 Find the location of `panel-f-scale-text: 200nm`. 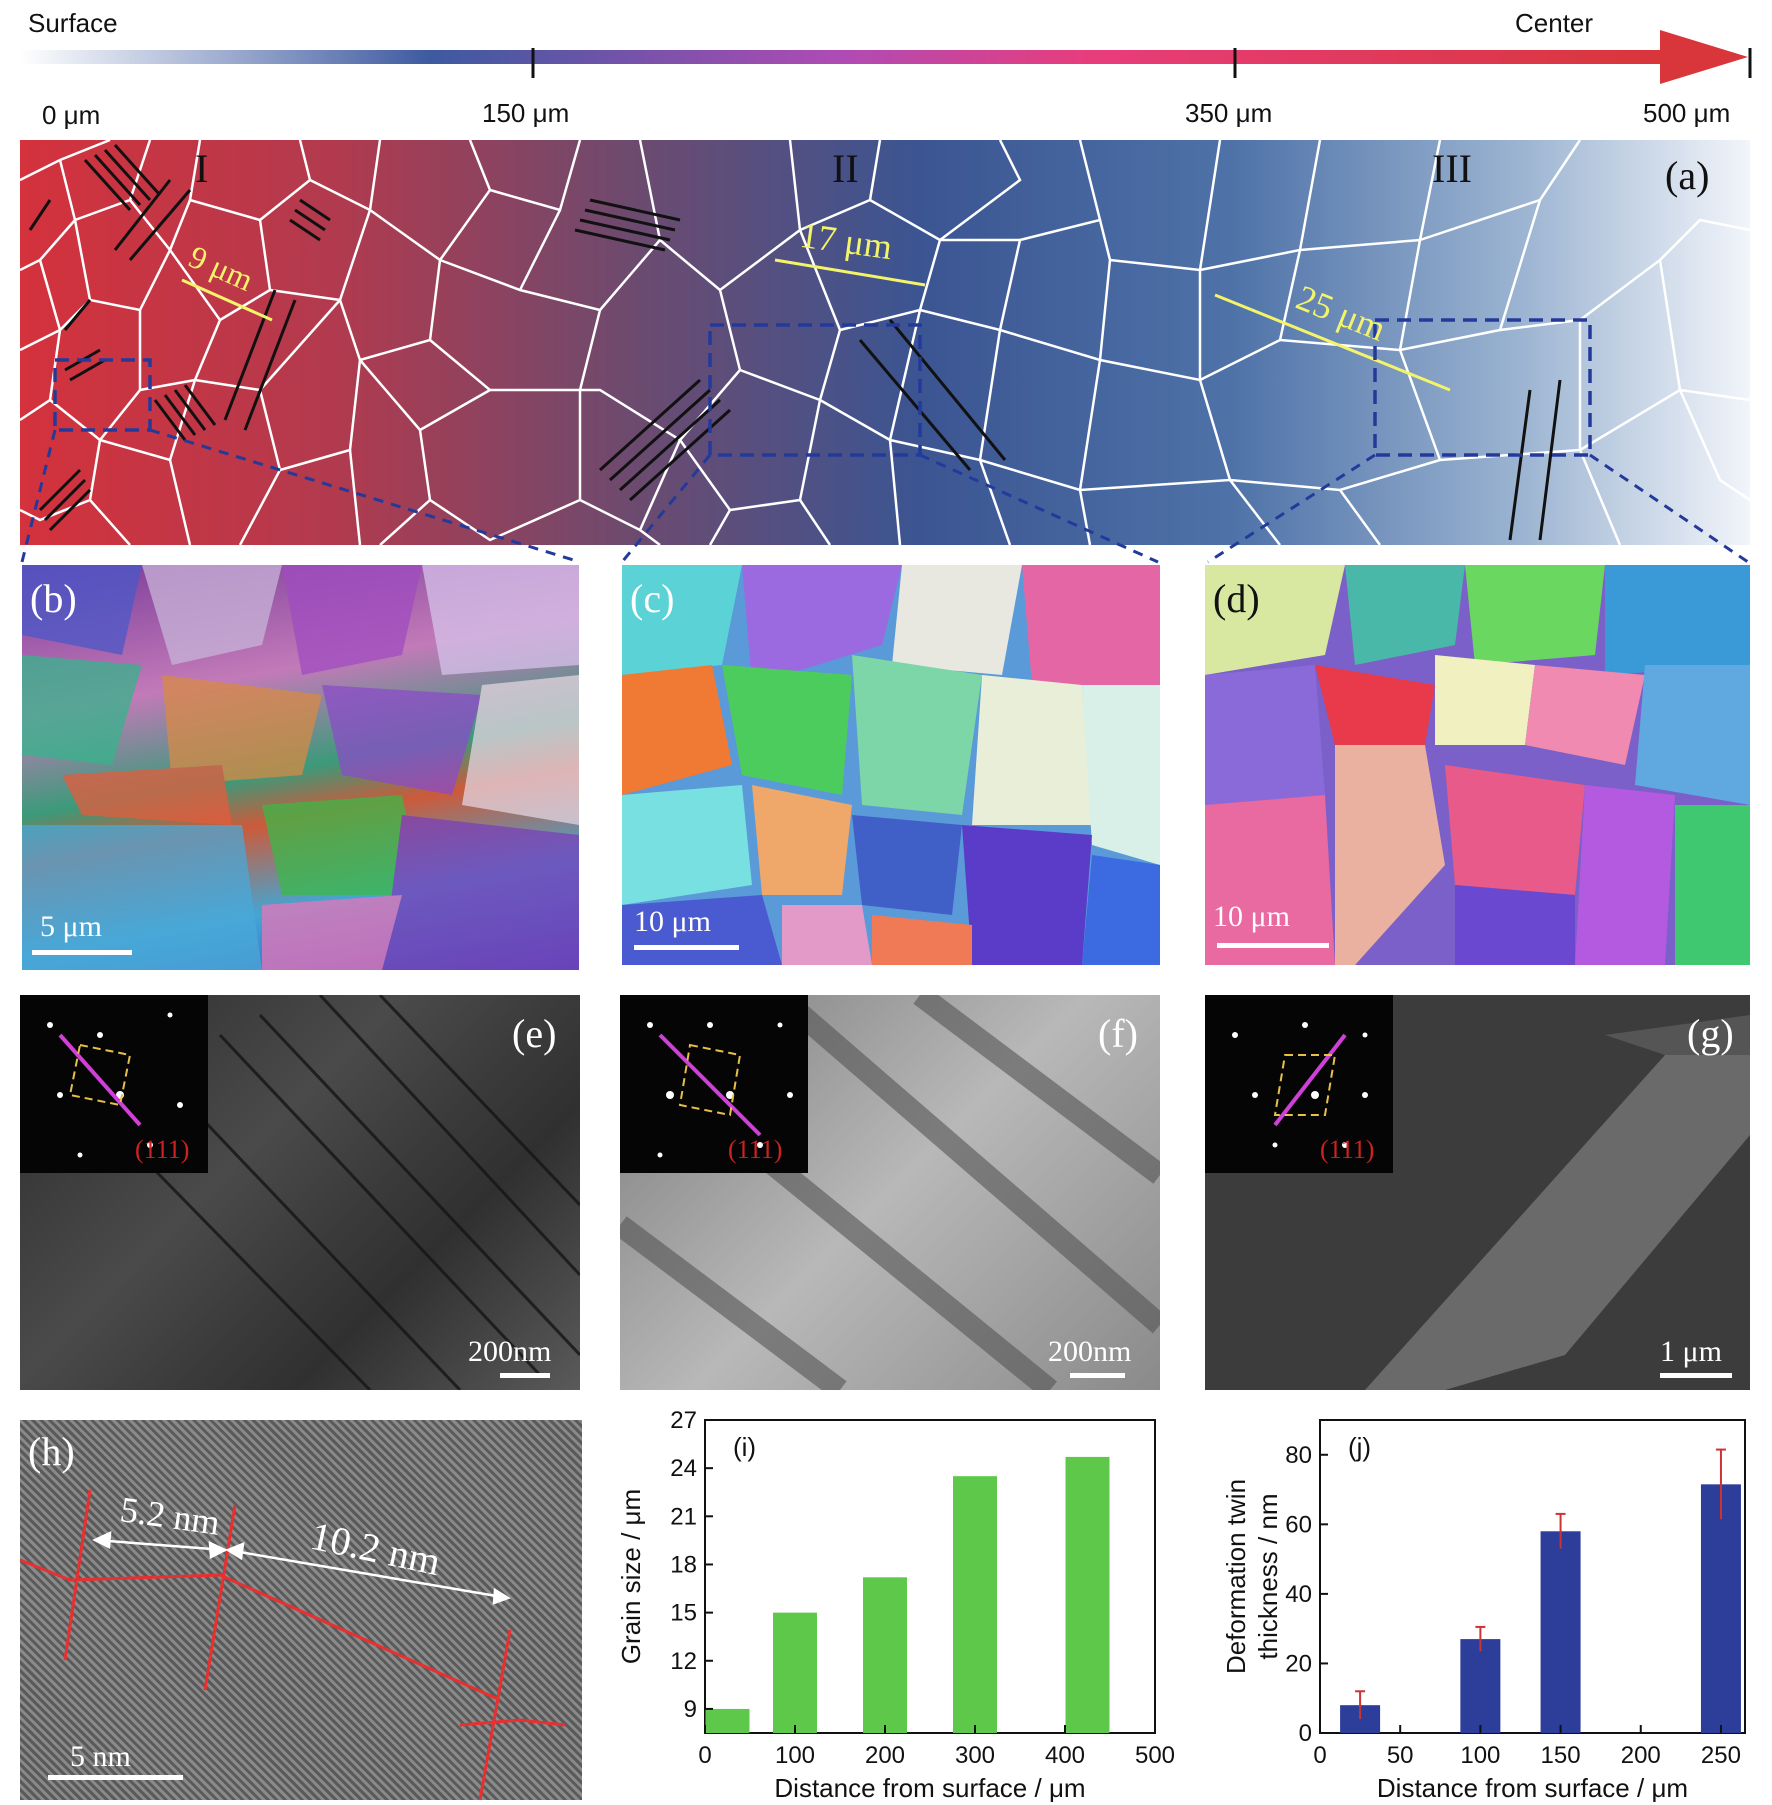

panel-f-scale-text: 200nm is located at coordinates (1090, 1351).